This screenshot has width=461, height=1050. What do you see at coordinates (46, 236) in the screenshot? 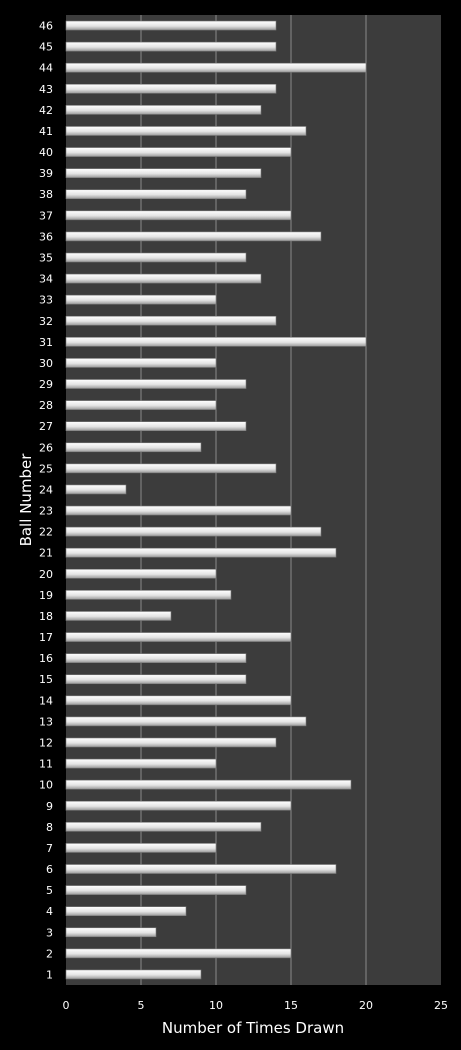
I see `y-tick-label: 36` at bounding box center [46, 236].